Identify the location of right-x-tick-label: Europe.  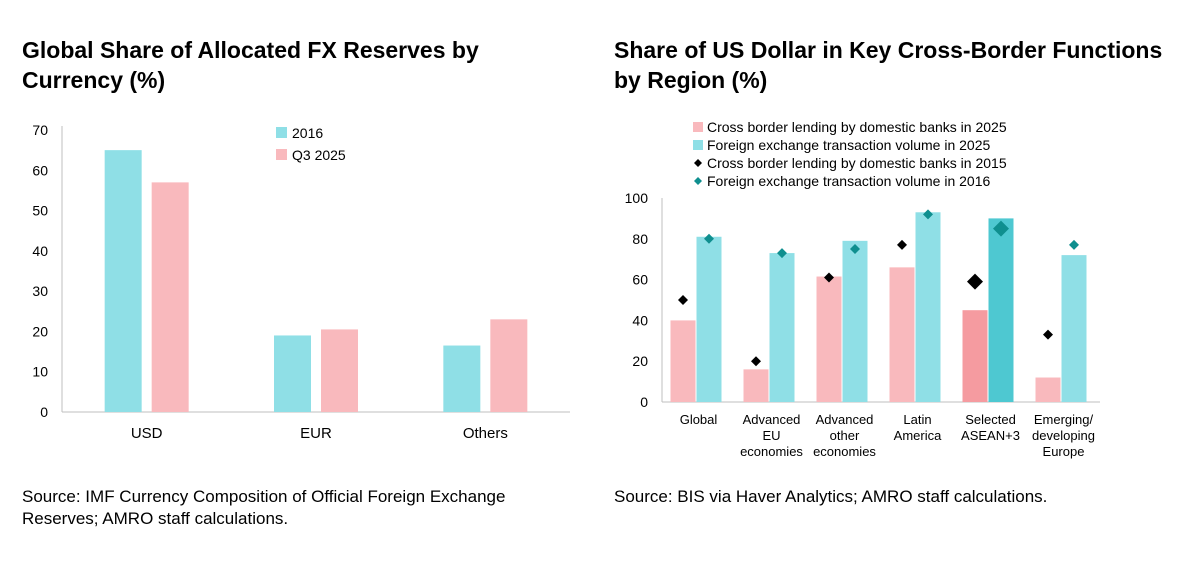
(1064, 451).